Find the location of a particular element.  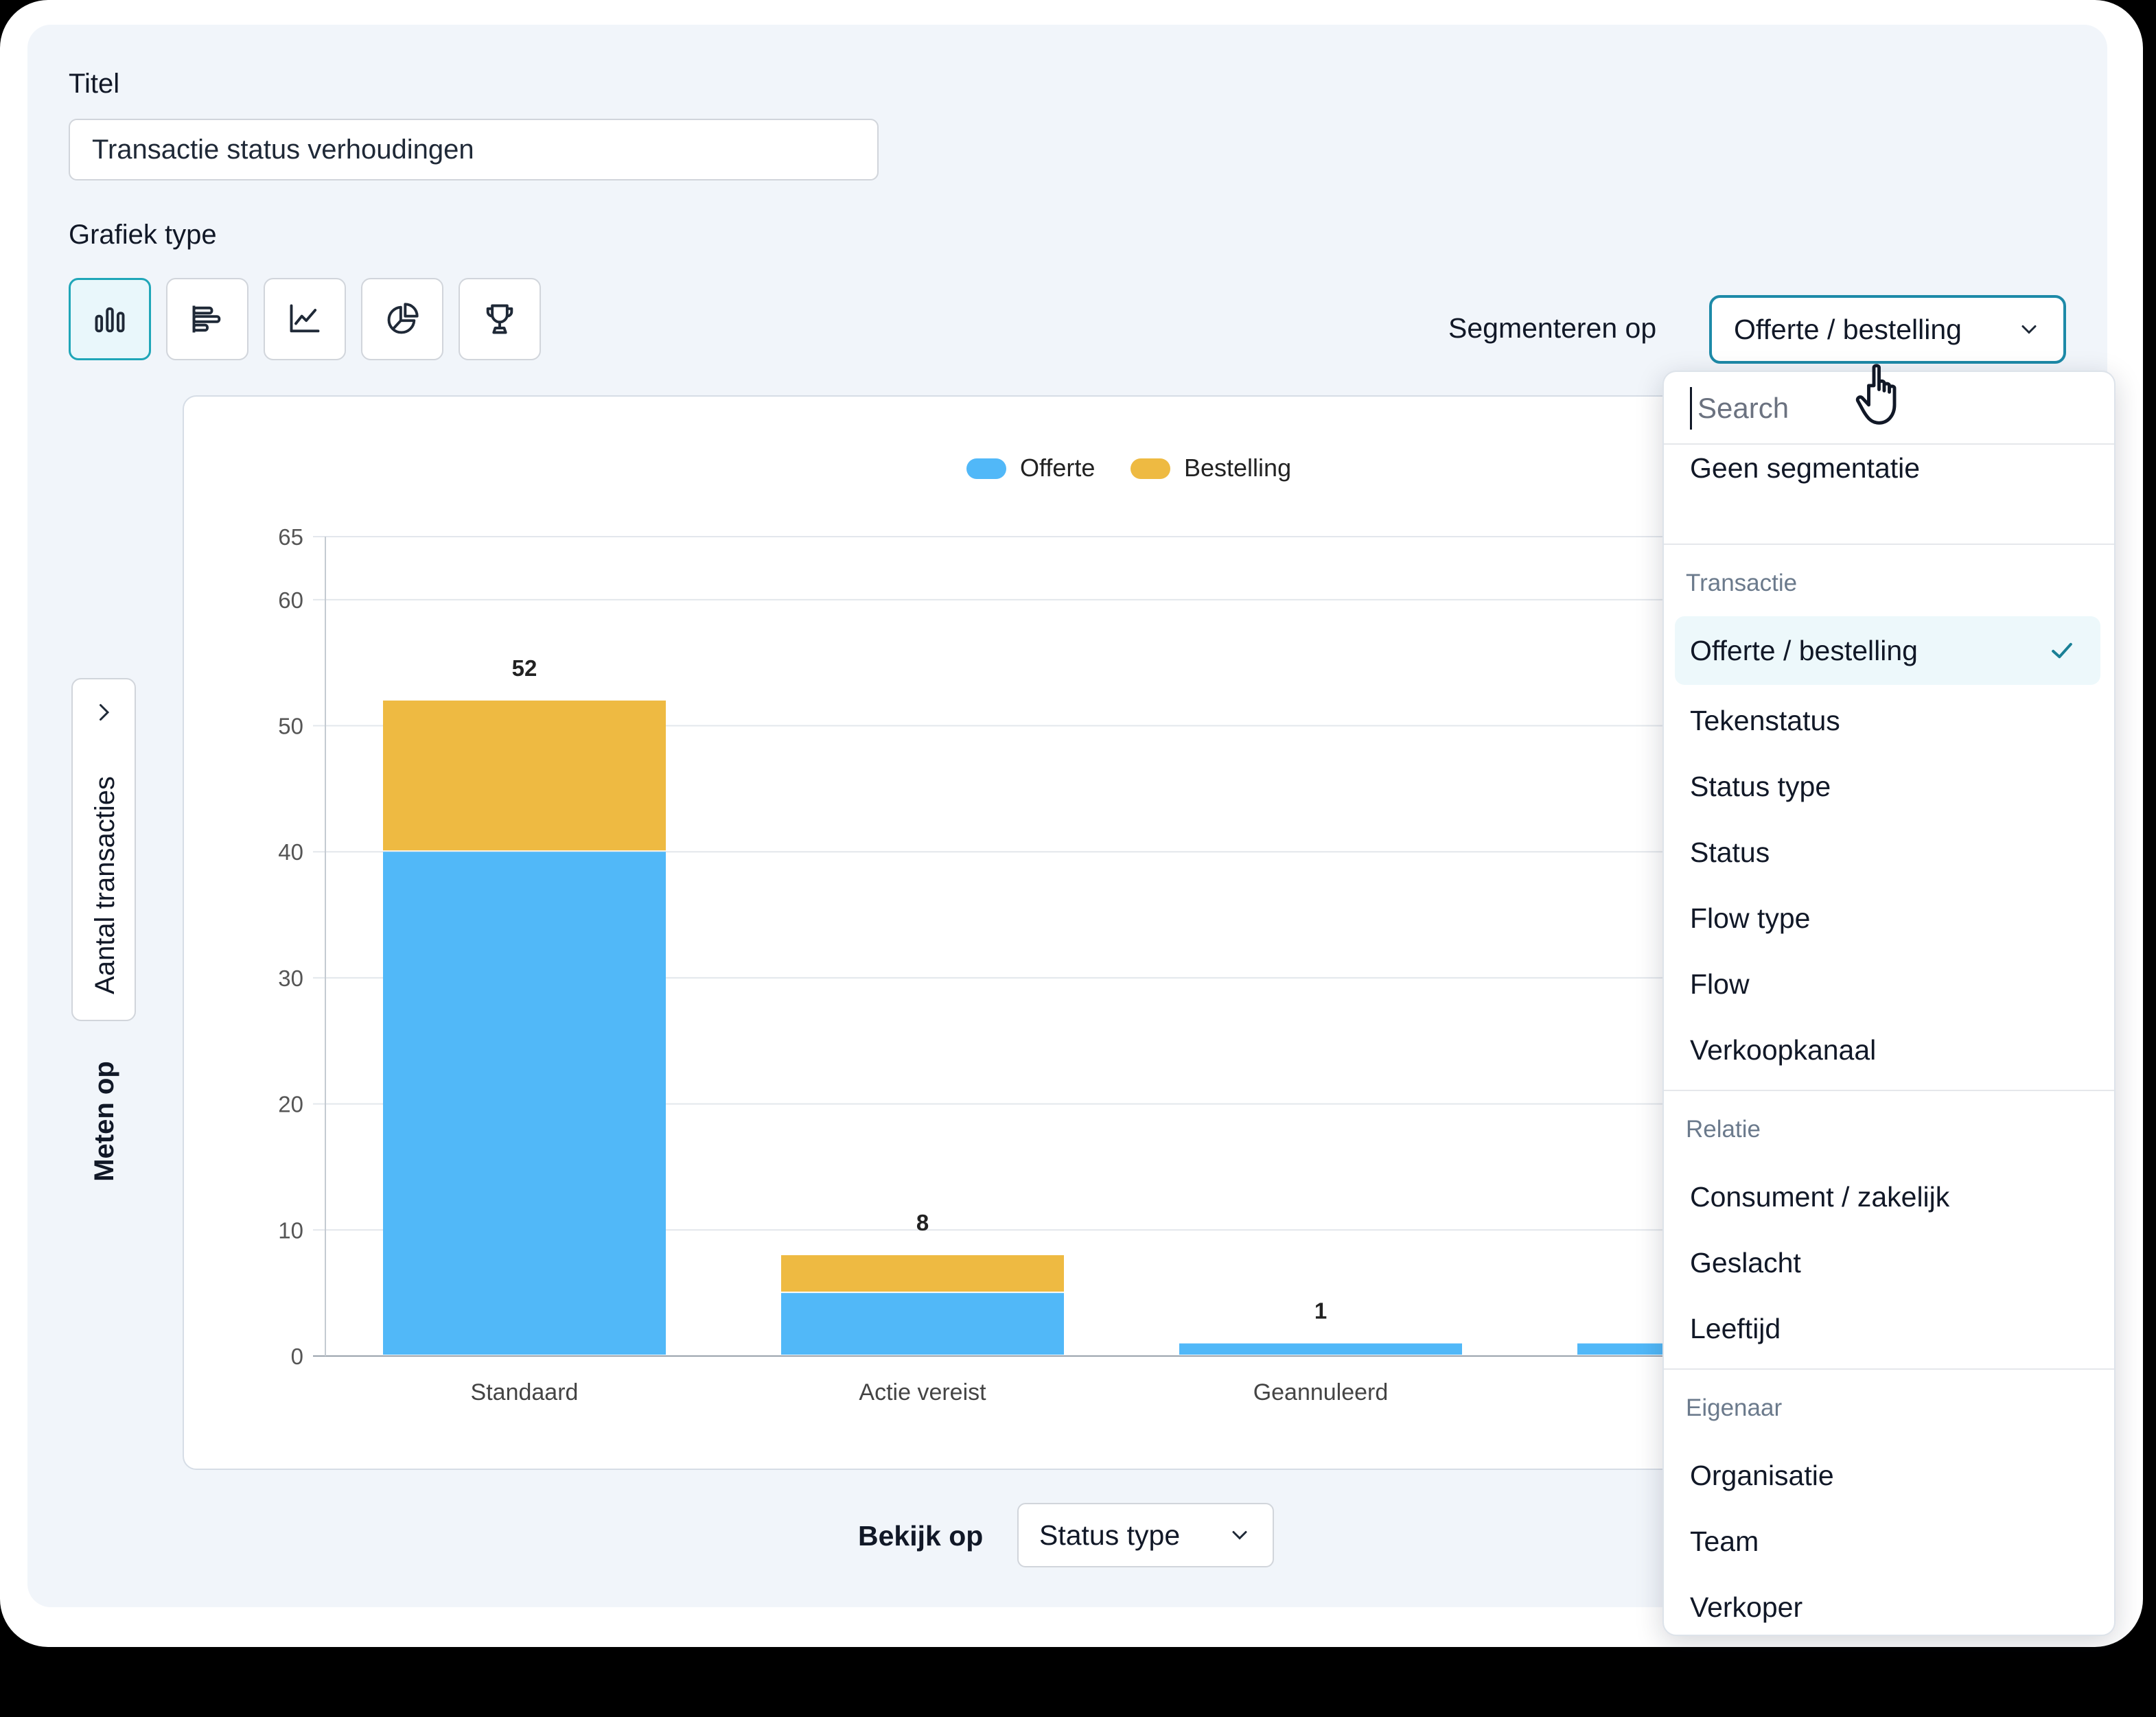

pointer-hand-icon is located at coordinates (1876, 395).